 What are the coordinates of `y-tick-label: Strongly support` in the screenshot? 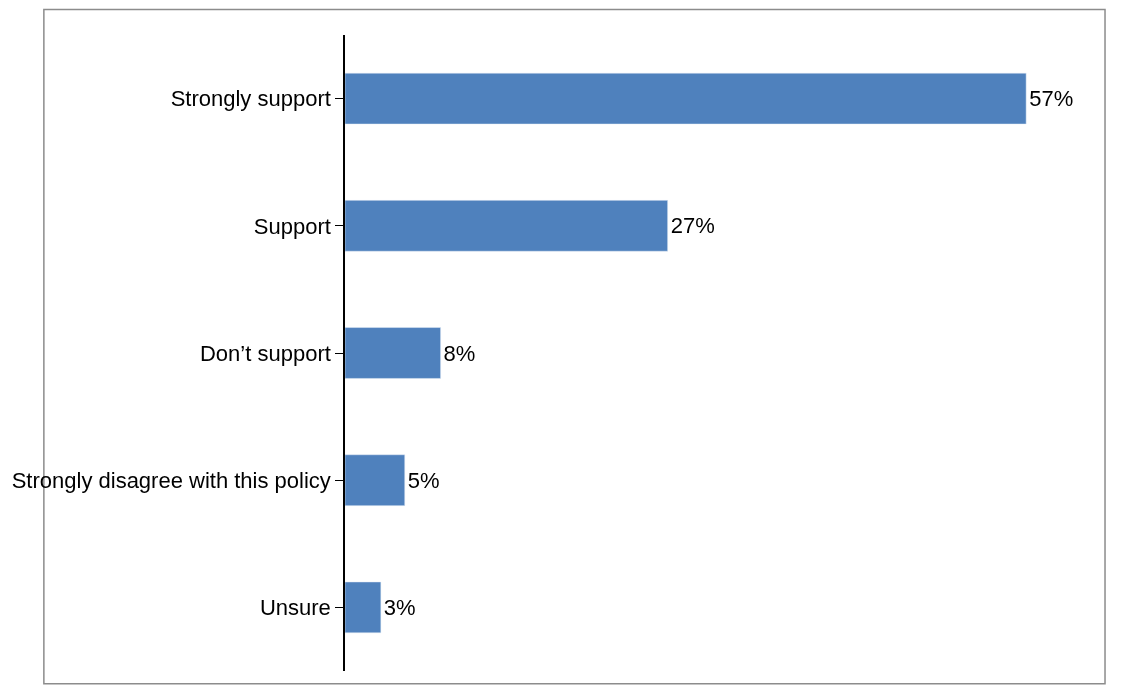 It's located at (250, 99).